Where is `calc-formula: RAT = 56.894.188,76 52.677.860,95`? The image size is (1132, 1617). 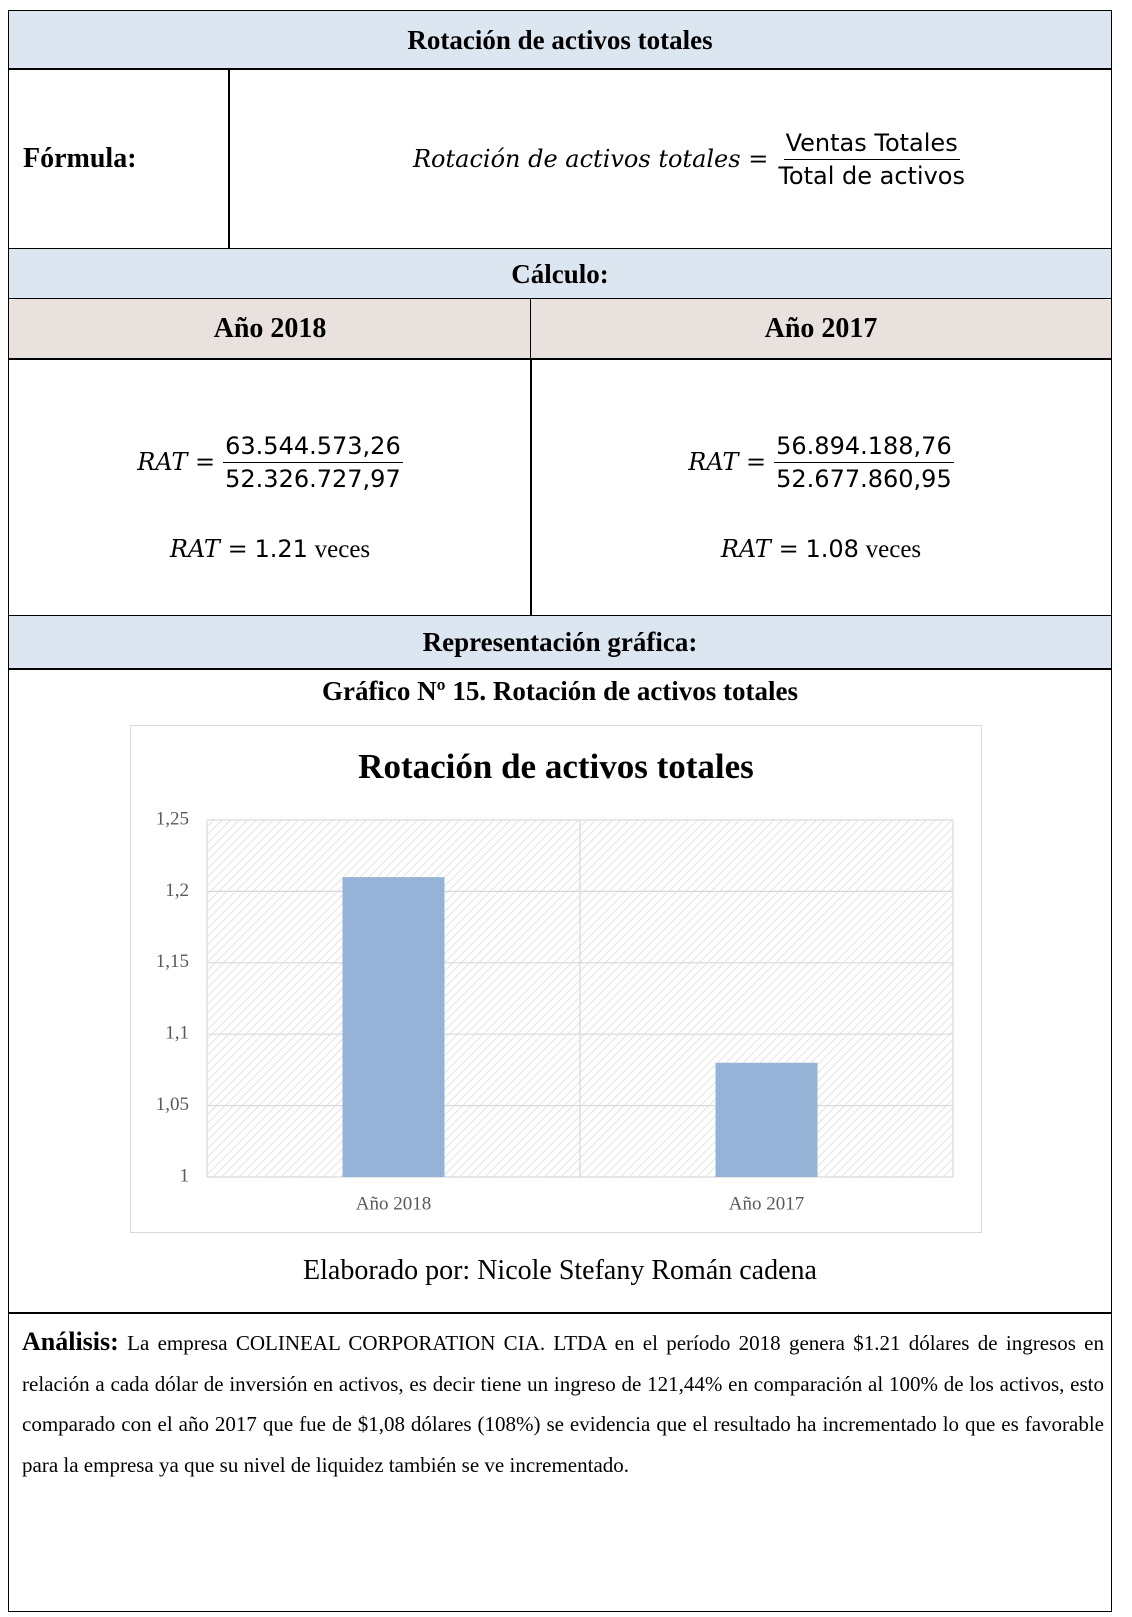
calc-formula: RAT = 56.894.188,76 52.677.860,95 is located at coordinates (821, 462).